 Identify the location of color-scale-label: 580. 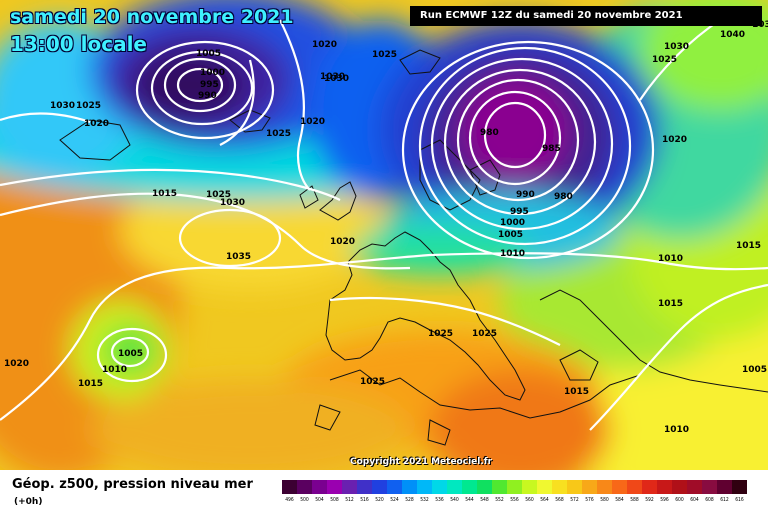
(604, 500).